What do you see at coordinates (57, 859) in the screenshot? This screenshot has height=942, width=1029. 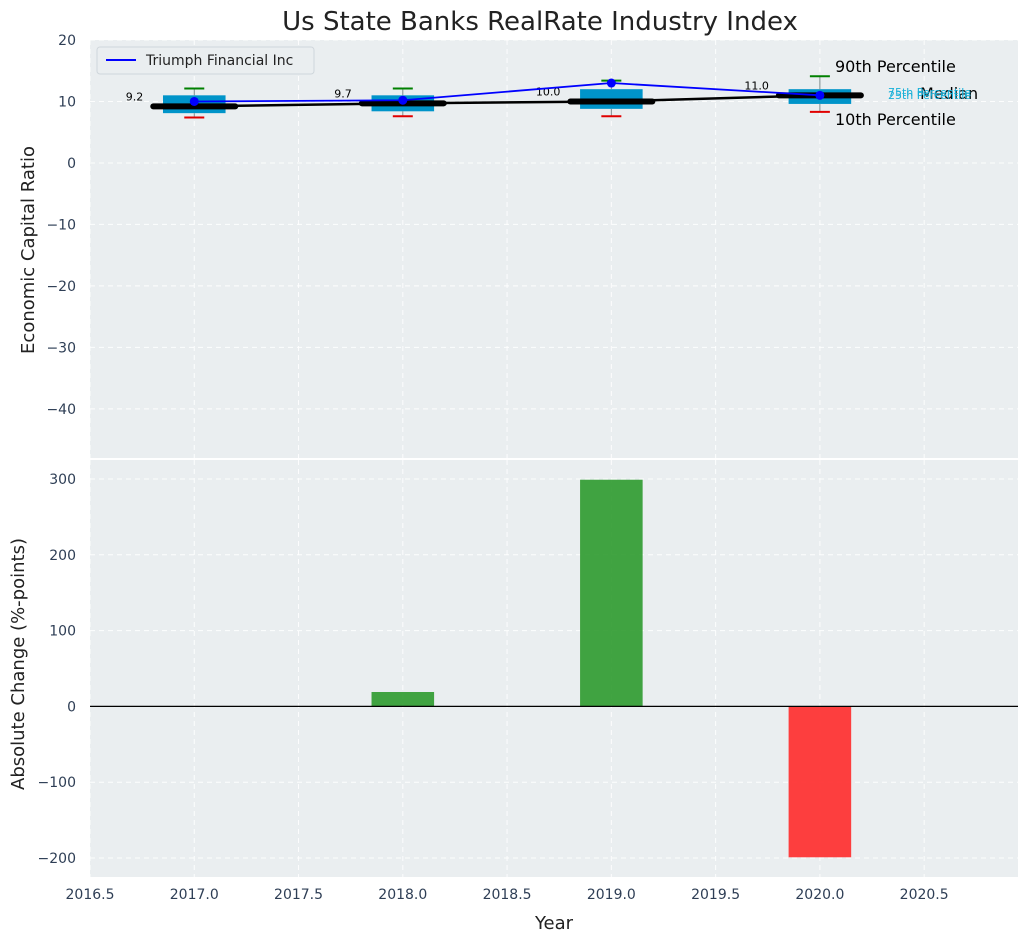 I see `bottom-y-tick-label: −200` at bounding box center [57, 859].